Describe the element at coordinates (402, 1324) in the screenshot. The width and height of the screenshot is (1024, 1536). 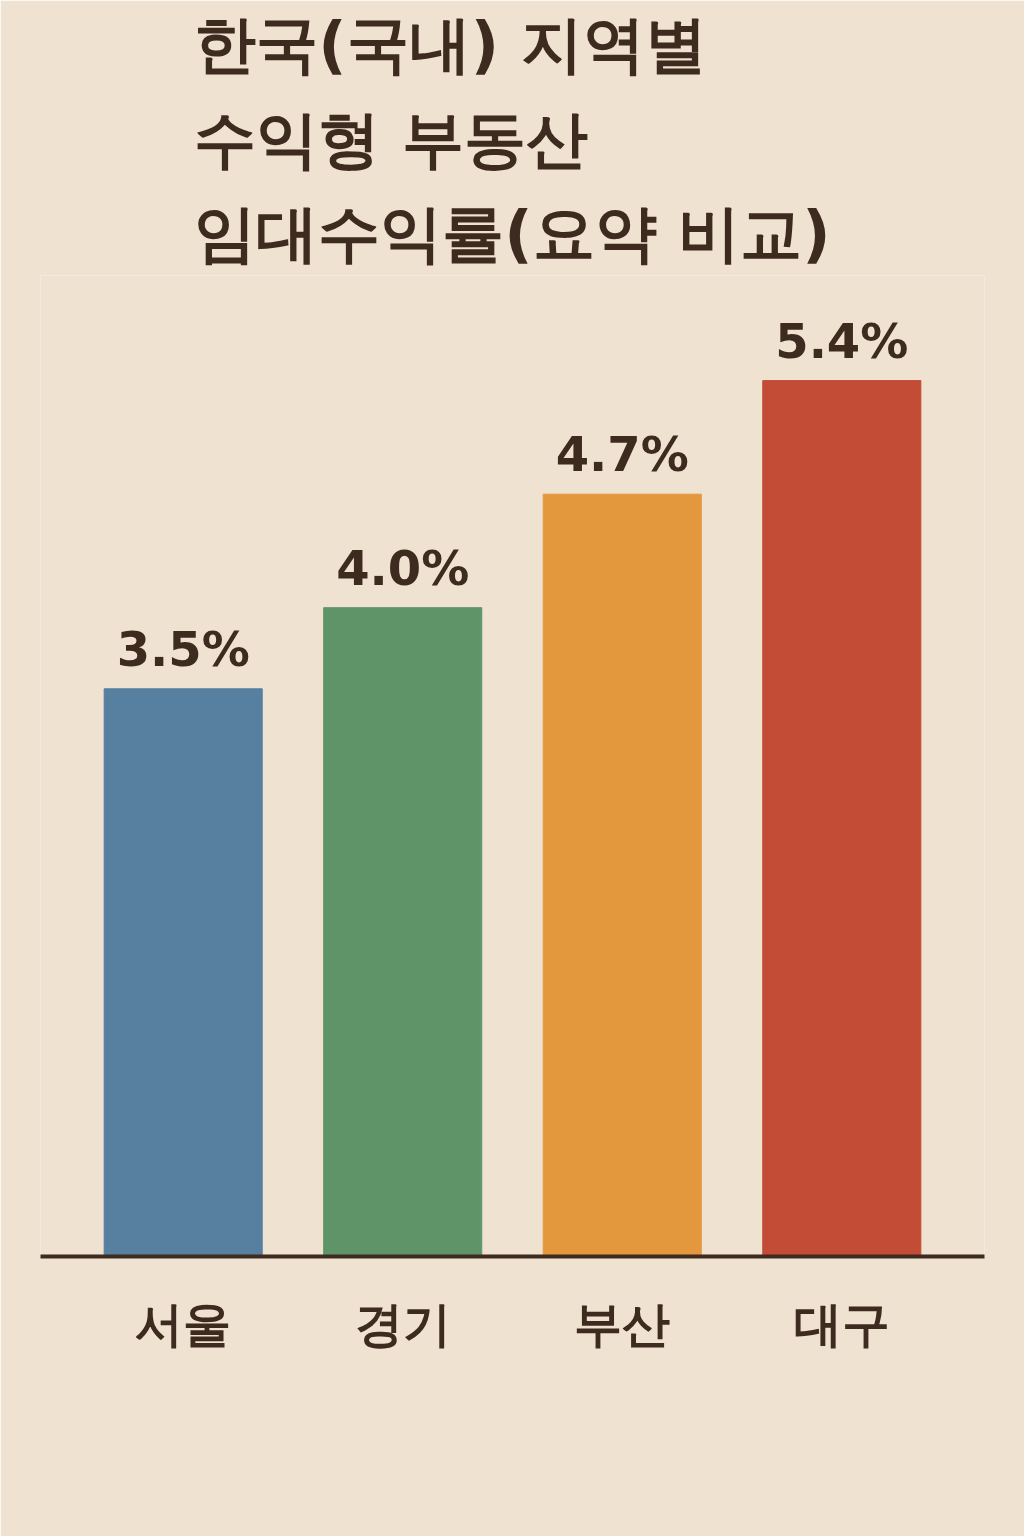
I see `x-tick-label: 경기` at that location.